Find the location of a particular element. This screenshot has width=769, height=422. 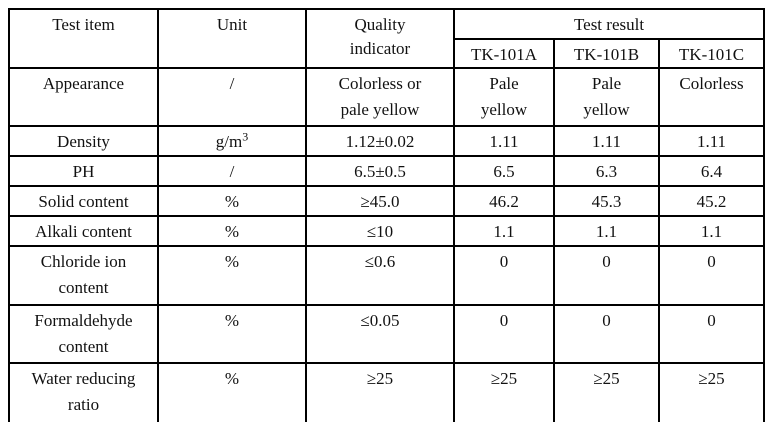

cell-result-tk101a: 46.2 is located at coordinates (504, 201).